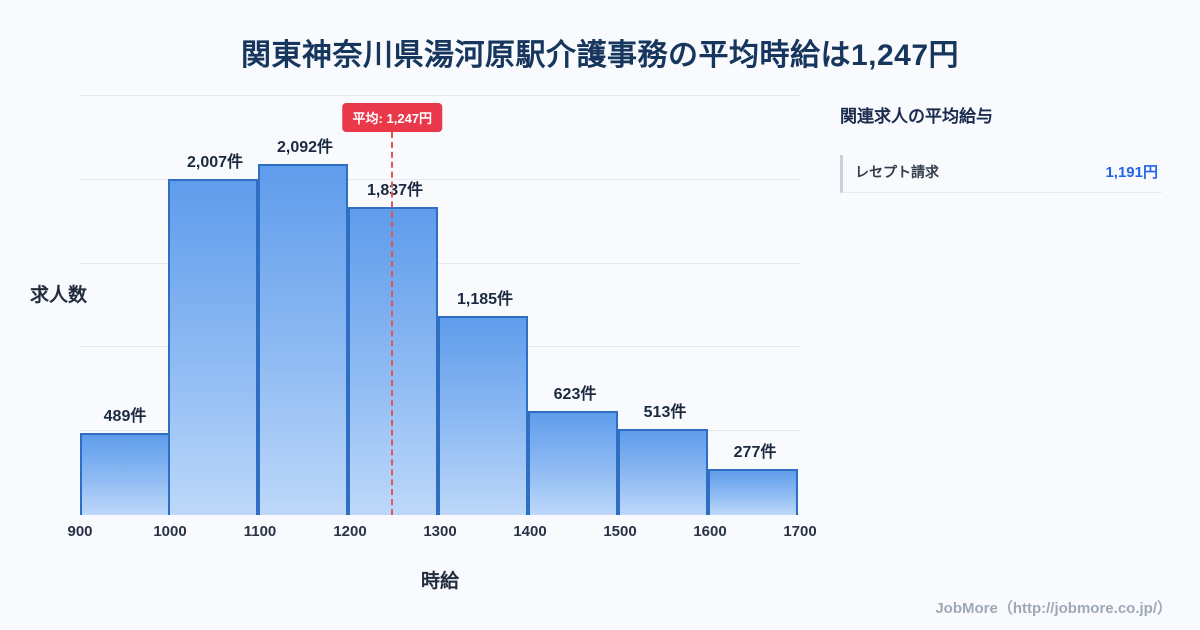 The image size is (1200, 630). What do you see at coordinates (350, 531) in the screenshot?
I see `x-tick-label: 1200` at bounding box center [350, 531].